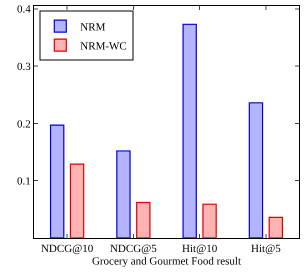 The height and width of the screenshot is (278, 305). I want to click on y-tick-label: 0.3, so click(24, 67).